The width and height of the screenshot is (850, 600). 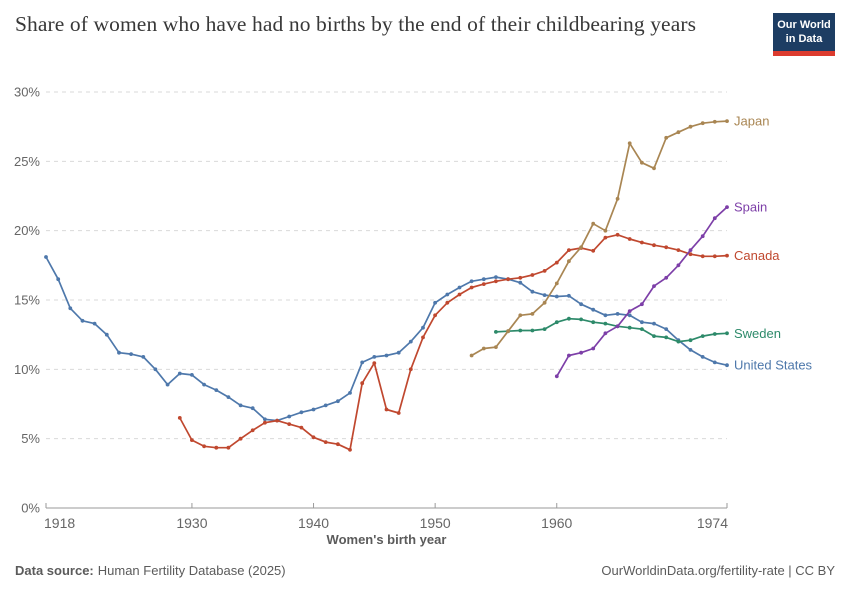 I want to click on owid-logo-line1: Our World, so click(x=804, y=25).